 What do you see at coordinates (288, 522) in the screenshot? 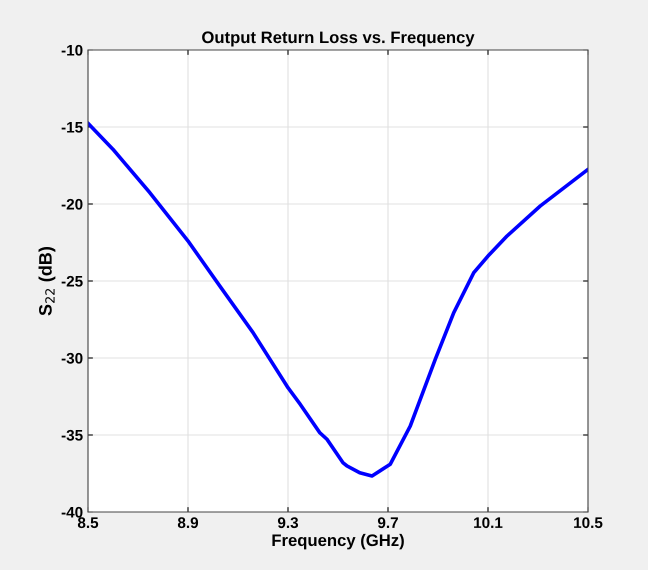
I see `x-tick-label: 9.3` at bounding box center [288, 522].